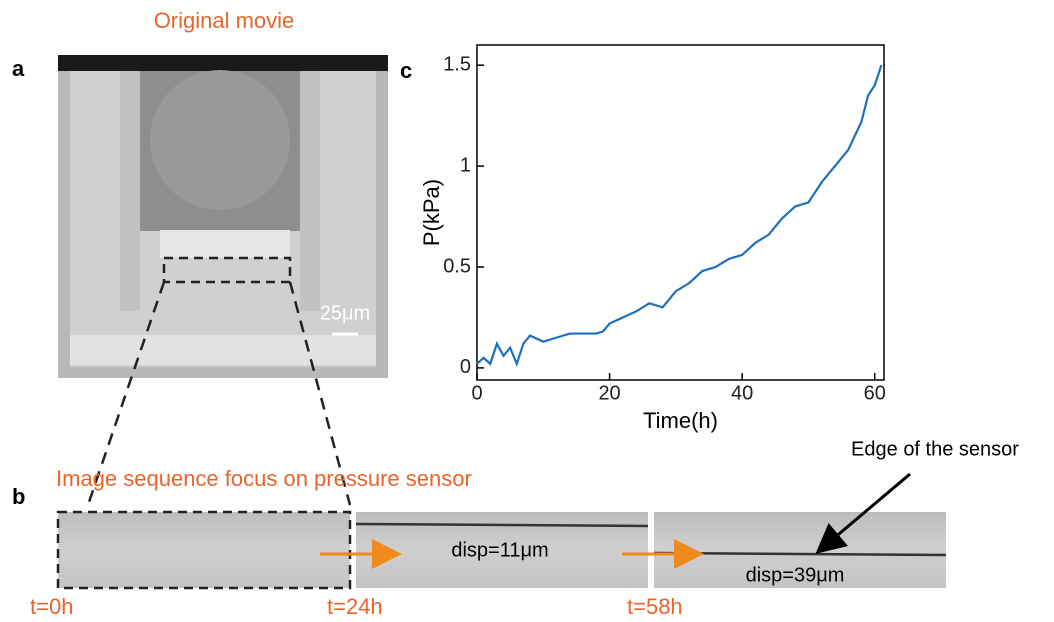 The width and height of the screenshot is (1054, 622). Describe the element at coordinates (264, 478) in the screenshot. I see `panel-title: Image sequence focus on pressure sensor` at that location.